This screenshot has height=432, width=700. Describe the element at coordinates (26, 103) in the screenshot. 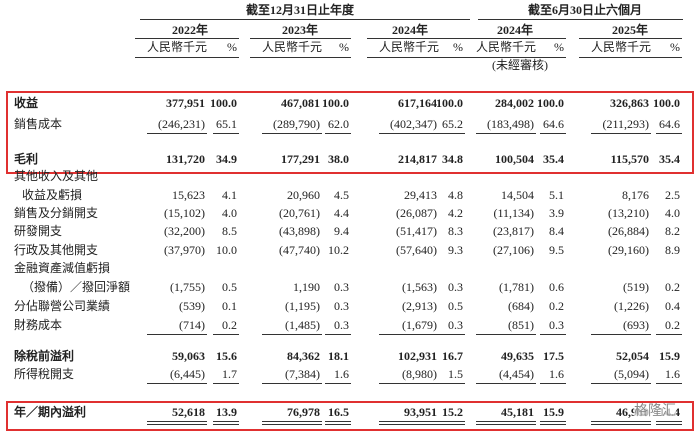

I see `row-label: 收益` at that location.